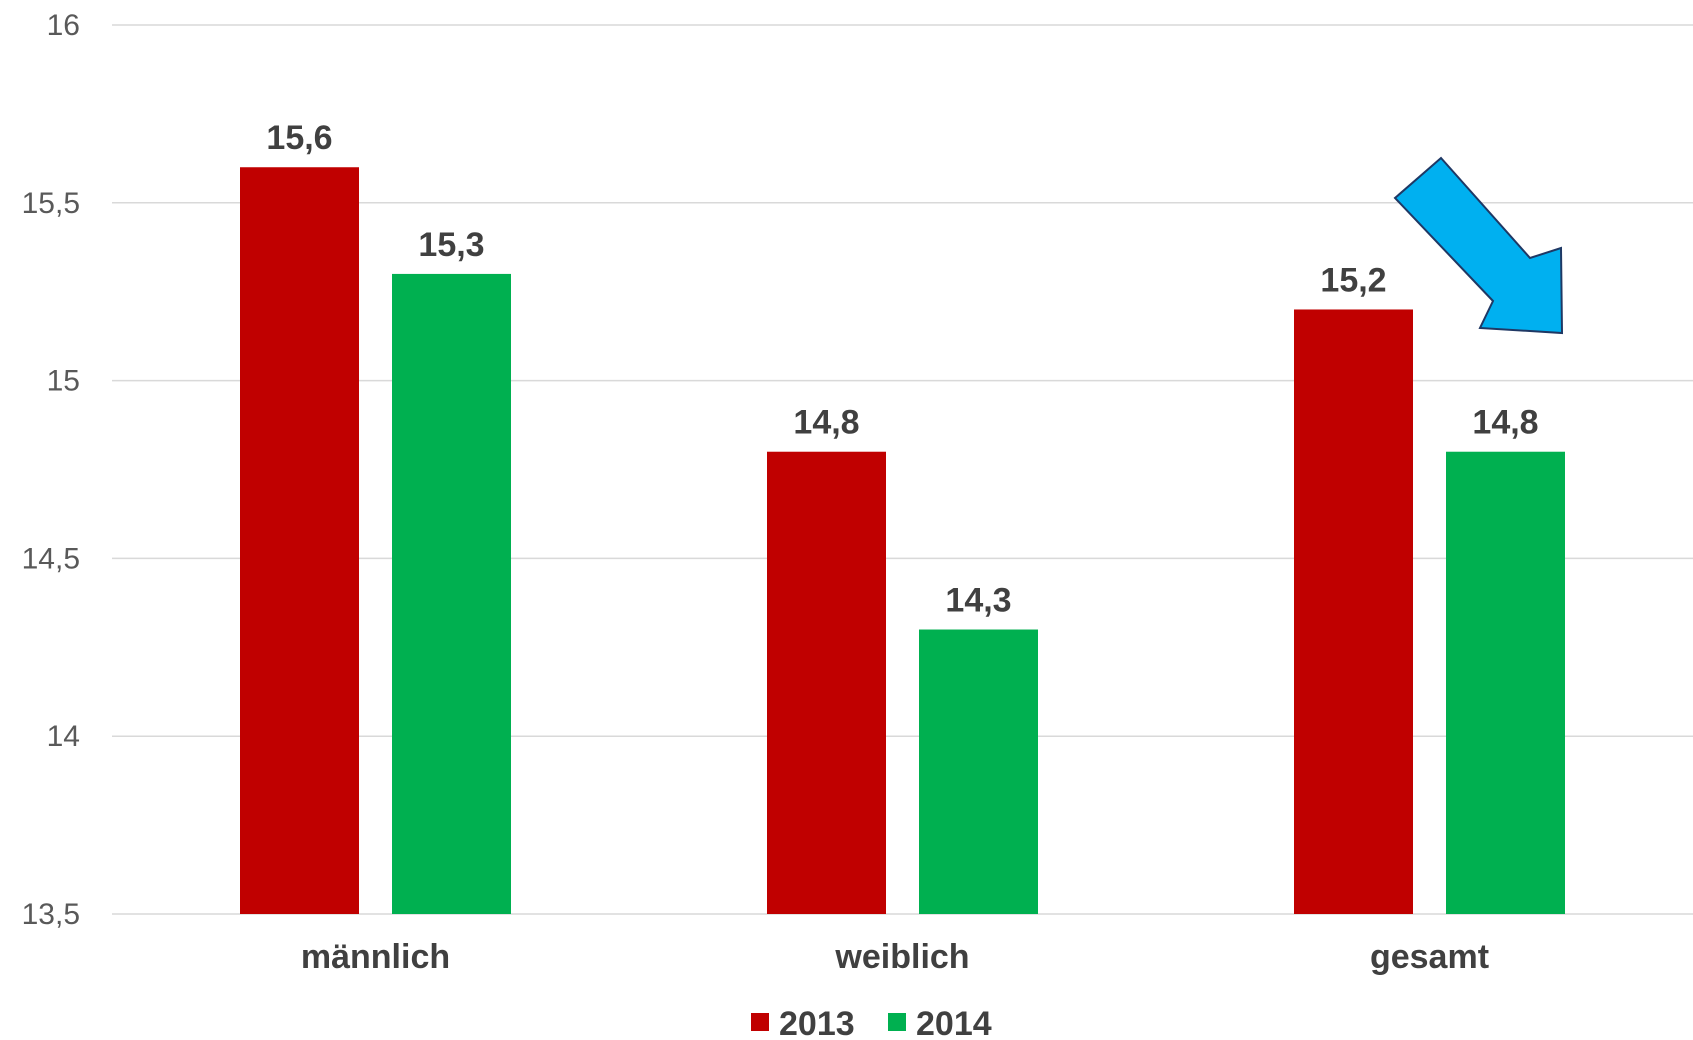  I want to click on x-axis: männlich weiblich gesamt, so click(895, 957).